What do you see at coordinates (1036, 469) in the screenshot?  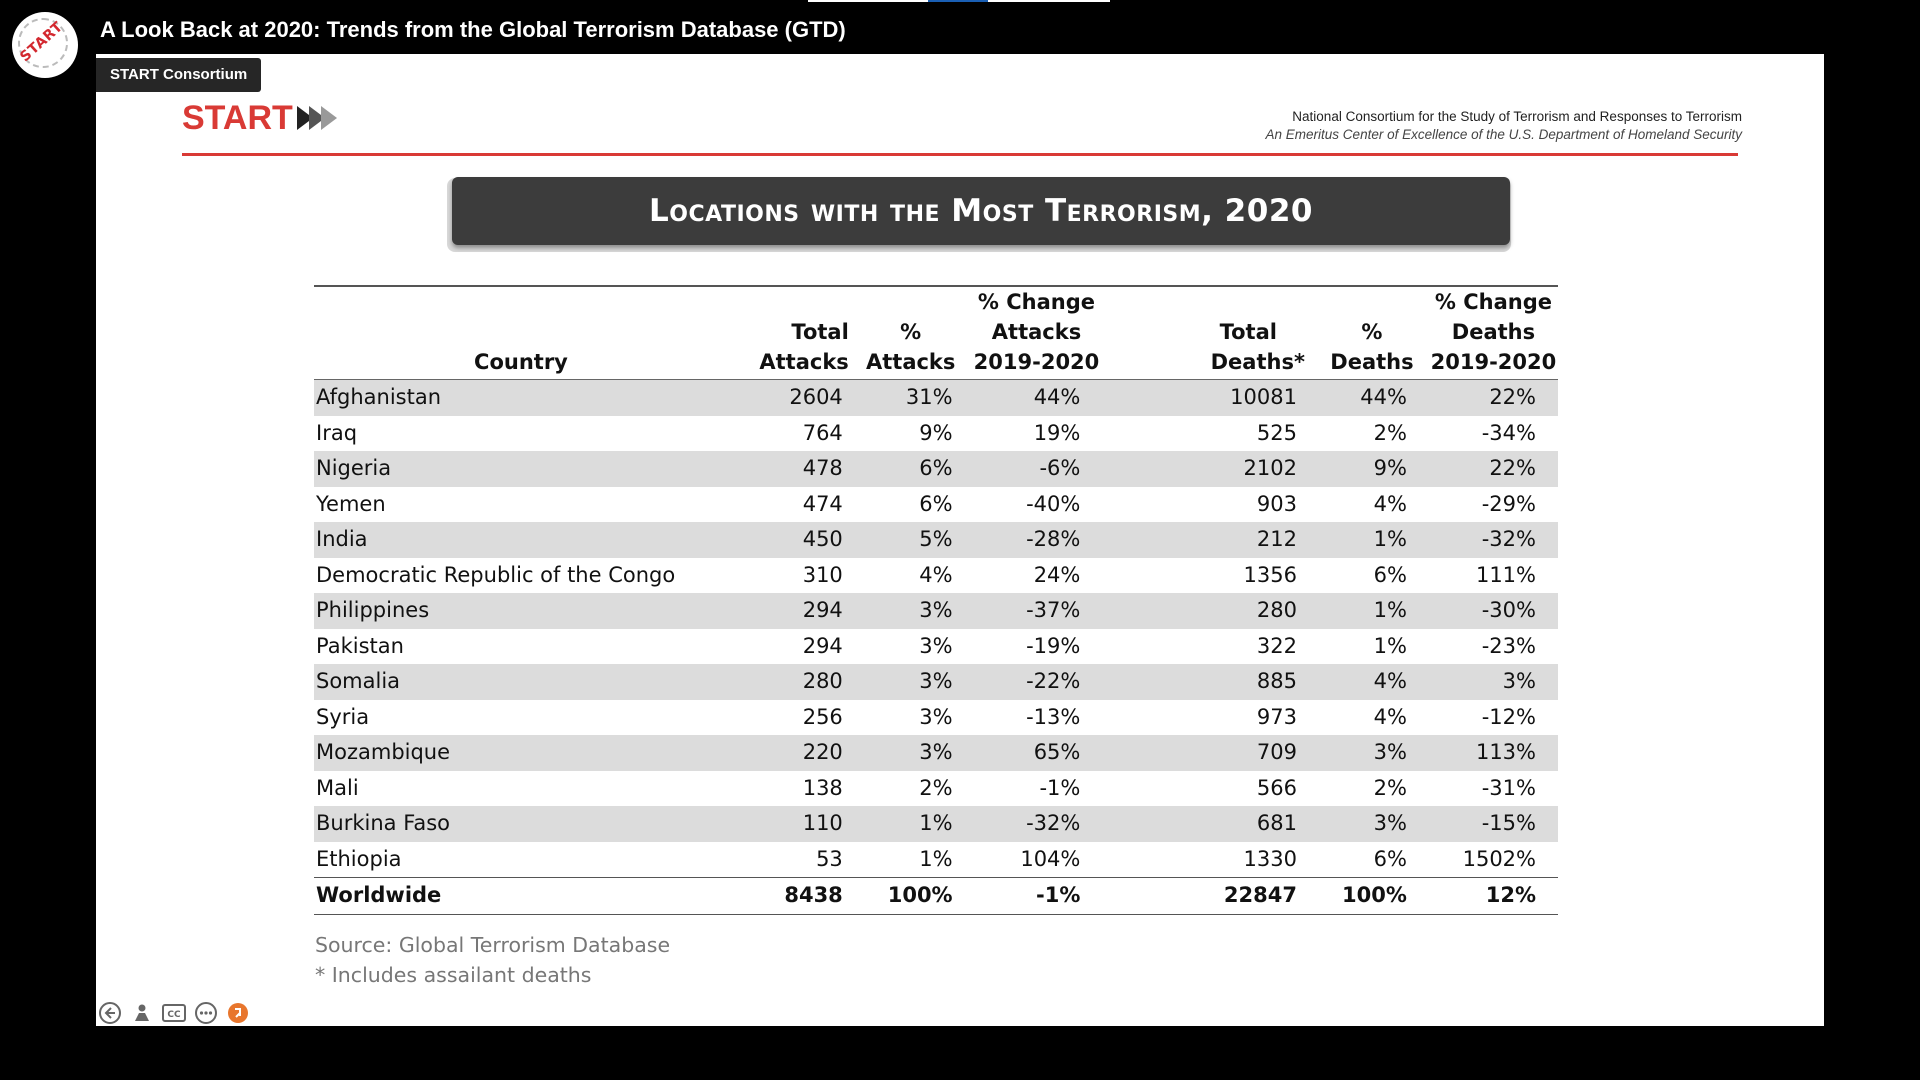 I see `cell-value: -6%` at bounding box center [1036, 469].